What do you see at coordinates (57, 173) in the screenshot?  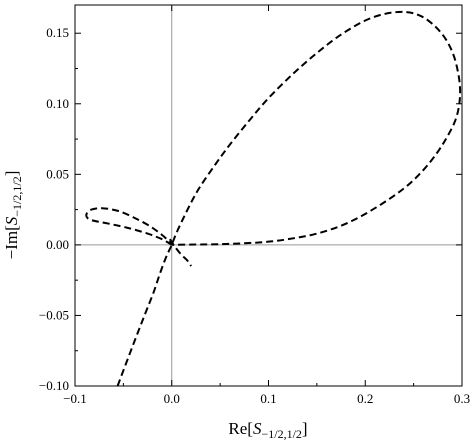 I see `y-tick-label: 0.05` at bounding box center [57, 173].